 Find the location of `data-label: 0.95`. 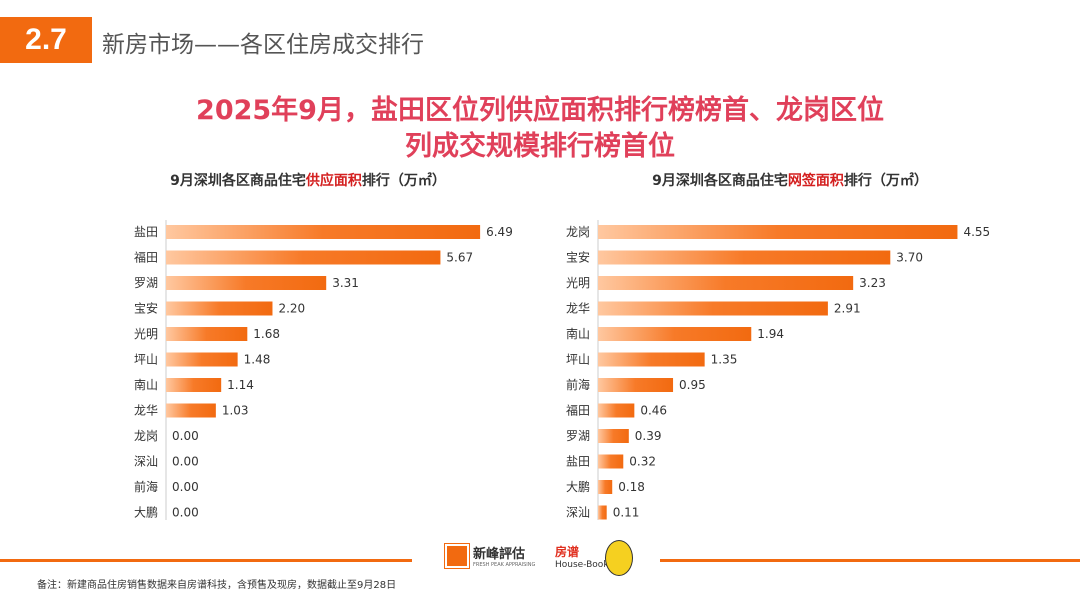

data-label: 0.95 is located at coordinates (692, 385).